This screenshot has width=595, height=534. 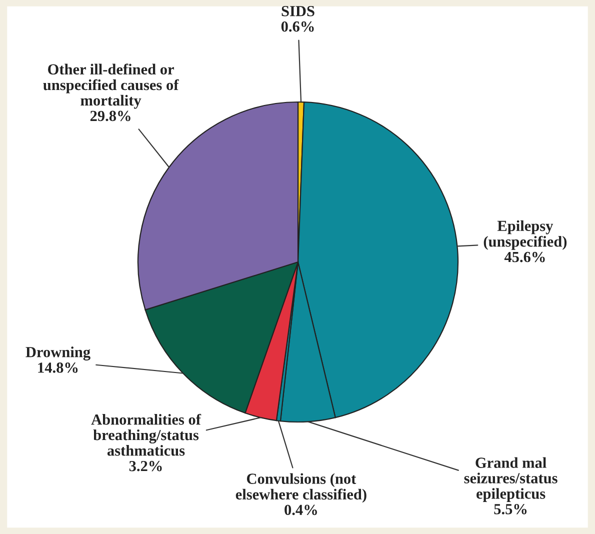 What do you see at coordinates (524, 257) in the screenshot?
I see `data-label: 45.6%` at bounding box center [524, 257].